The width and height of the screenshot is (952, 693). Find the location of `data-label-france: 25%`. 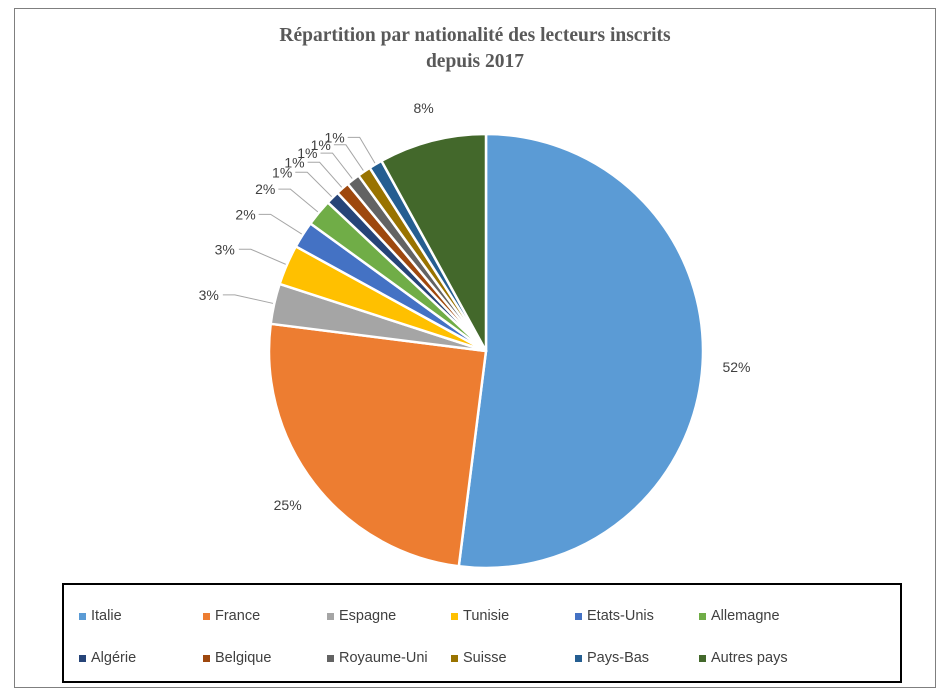

data-label-france: 25% is located at coordinates (288, 505).